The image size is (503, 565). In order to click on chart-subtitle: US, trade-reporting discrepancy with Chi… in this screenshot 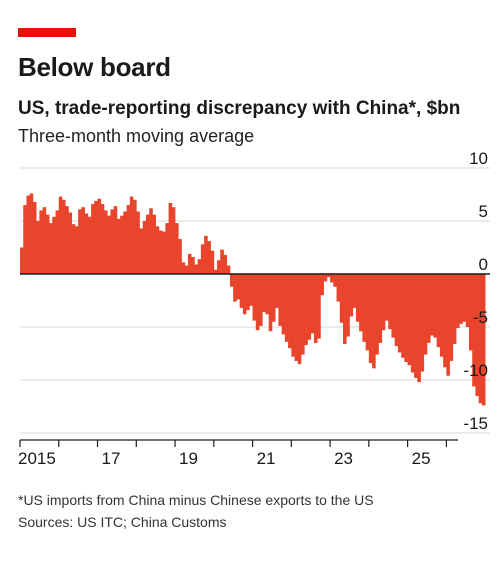, I will do `click(239, 108)`.